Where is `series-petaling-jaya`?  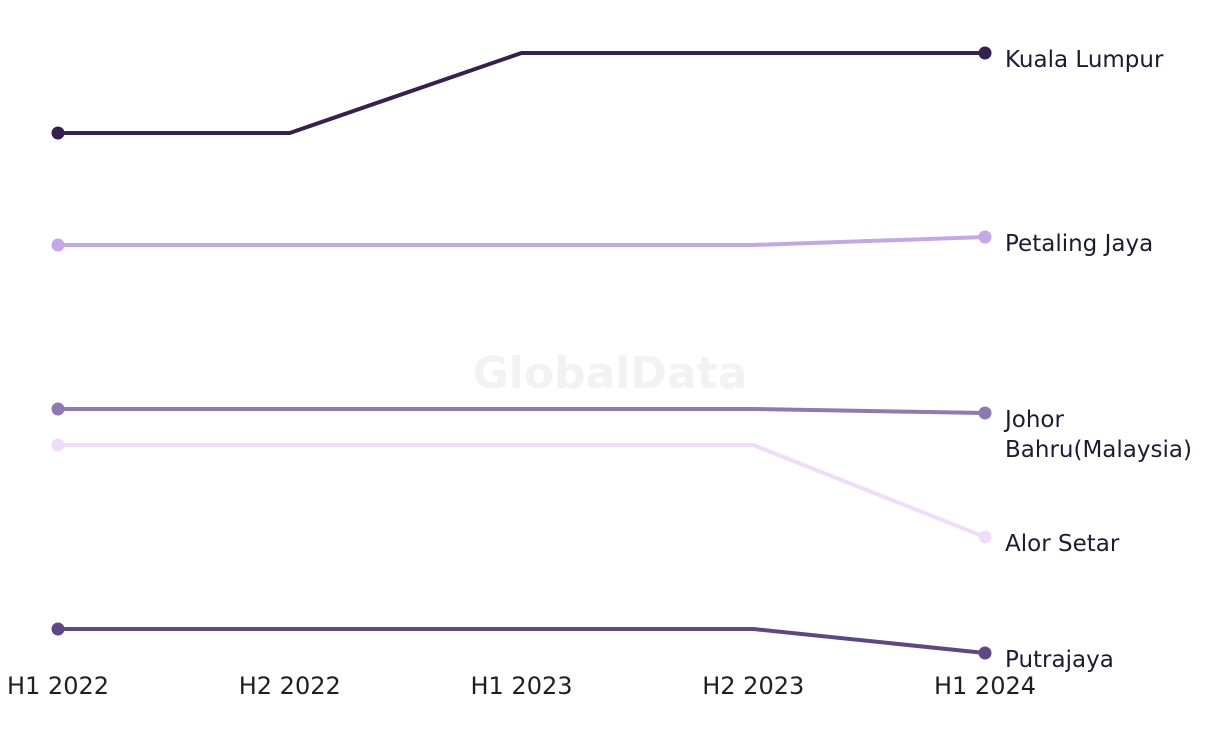 series-petaling-jaya is located at coordinates (521, 241).